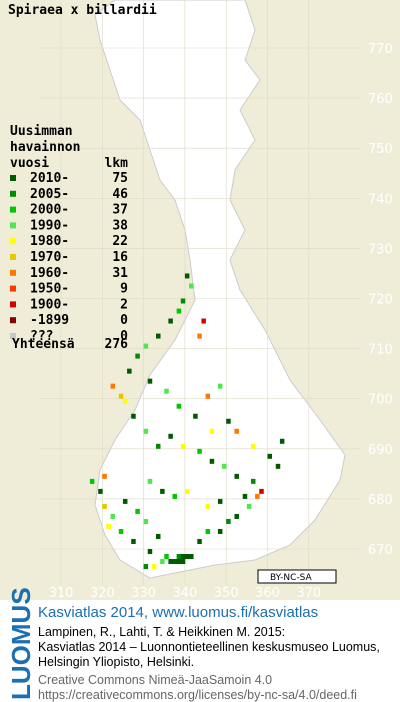 The width and height of the screenshot is (400, 702). Describe the element at coordinates (120, 257) in the screenshot. I see `legend-count: 16` at that location.